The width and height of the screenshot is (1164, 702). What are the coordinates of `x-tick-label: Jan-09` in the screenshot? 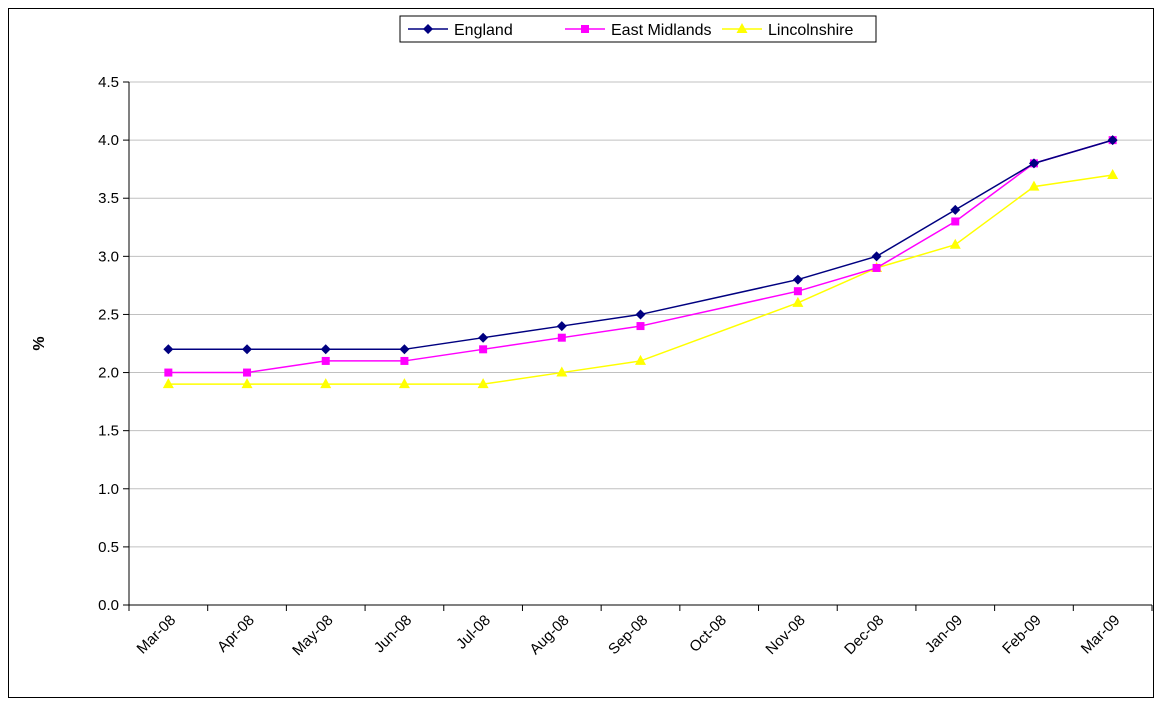 It's located at (944, 634).